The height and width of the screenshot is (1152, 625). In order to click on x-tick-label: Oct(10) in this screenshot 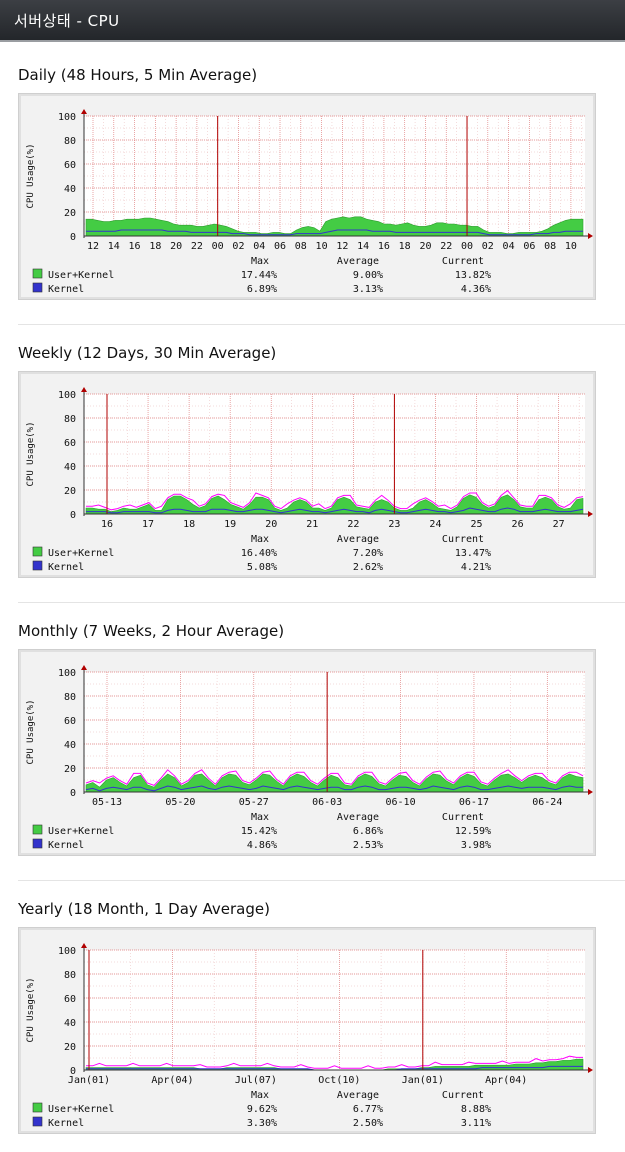, I will do `click(339, 1080)`.